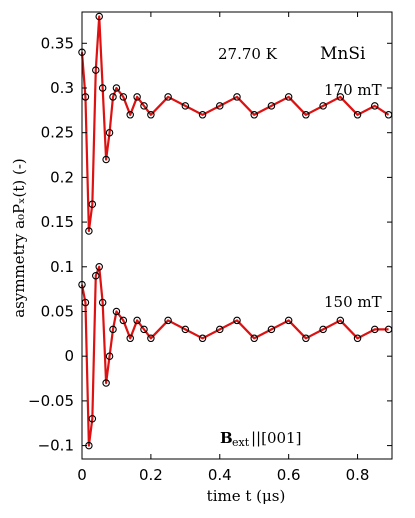 This screenshot has width=415, height=518. Describe the element at coordinates (57, 43) in the screenshot. I see `y-tick-label: 0.35` at that location.